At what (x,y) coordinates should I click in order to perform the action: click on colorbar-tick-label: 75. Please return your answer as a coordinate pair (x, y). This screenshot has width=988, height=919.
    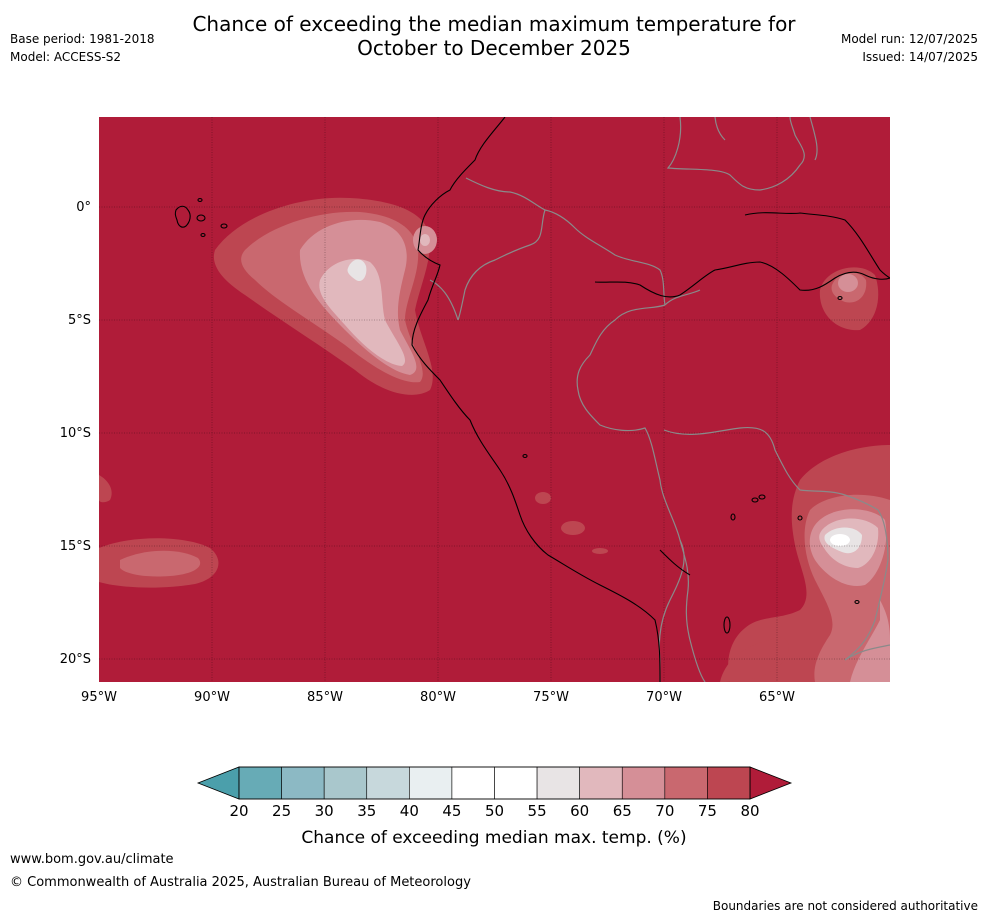
    Looking at the image, I should click on (707, 811).